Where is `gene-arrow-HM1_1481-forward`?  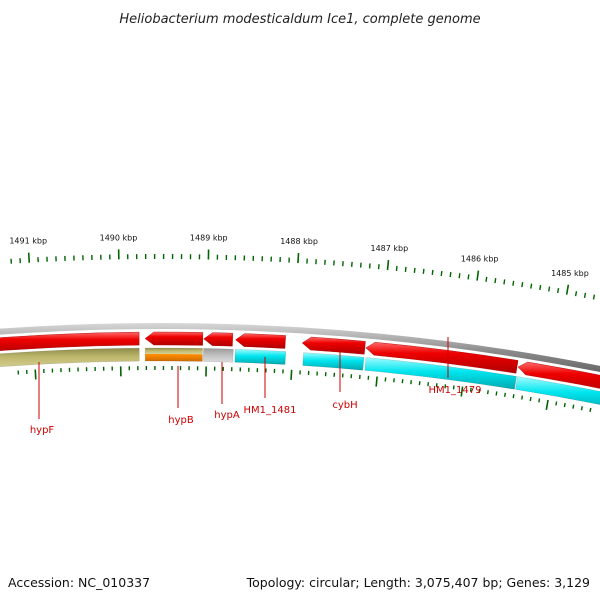 gene-arrow-HM1_1481-forward is located at coordinates (260, 341).